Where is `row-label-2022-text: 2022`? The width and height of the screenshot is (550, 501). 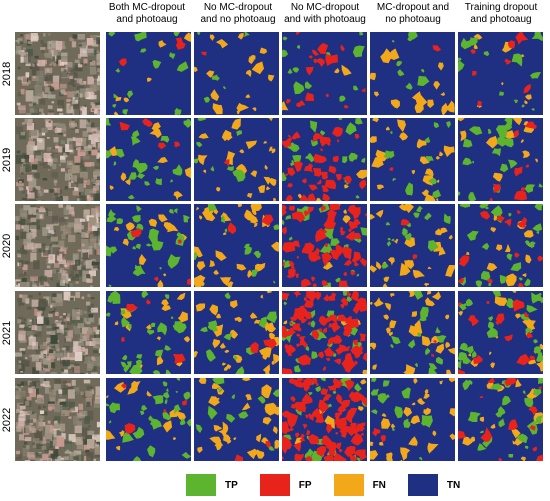 row-label-2022-text: 2022 is located at coordinates (7, 419).